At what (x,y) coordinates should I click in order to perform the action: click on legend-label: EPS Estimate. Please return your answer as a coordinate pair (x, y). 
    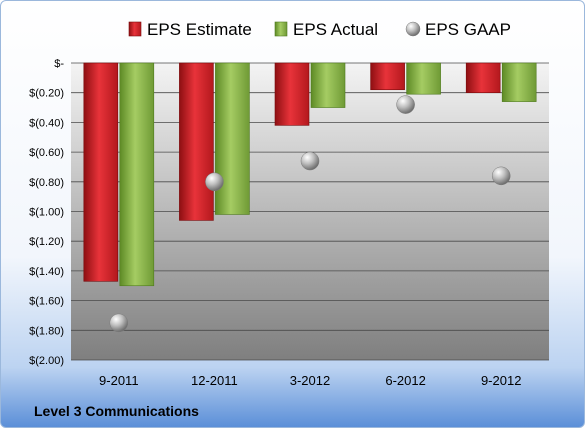
    Looking at the image, I should click on (199, 29).